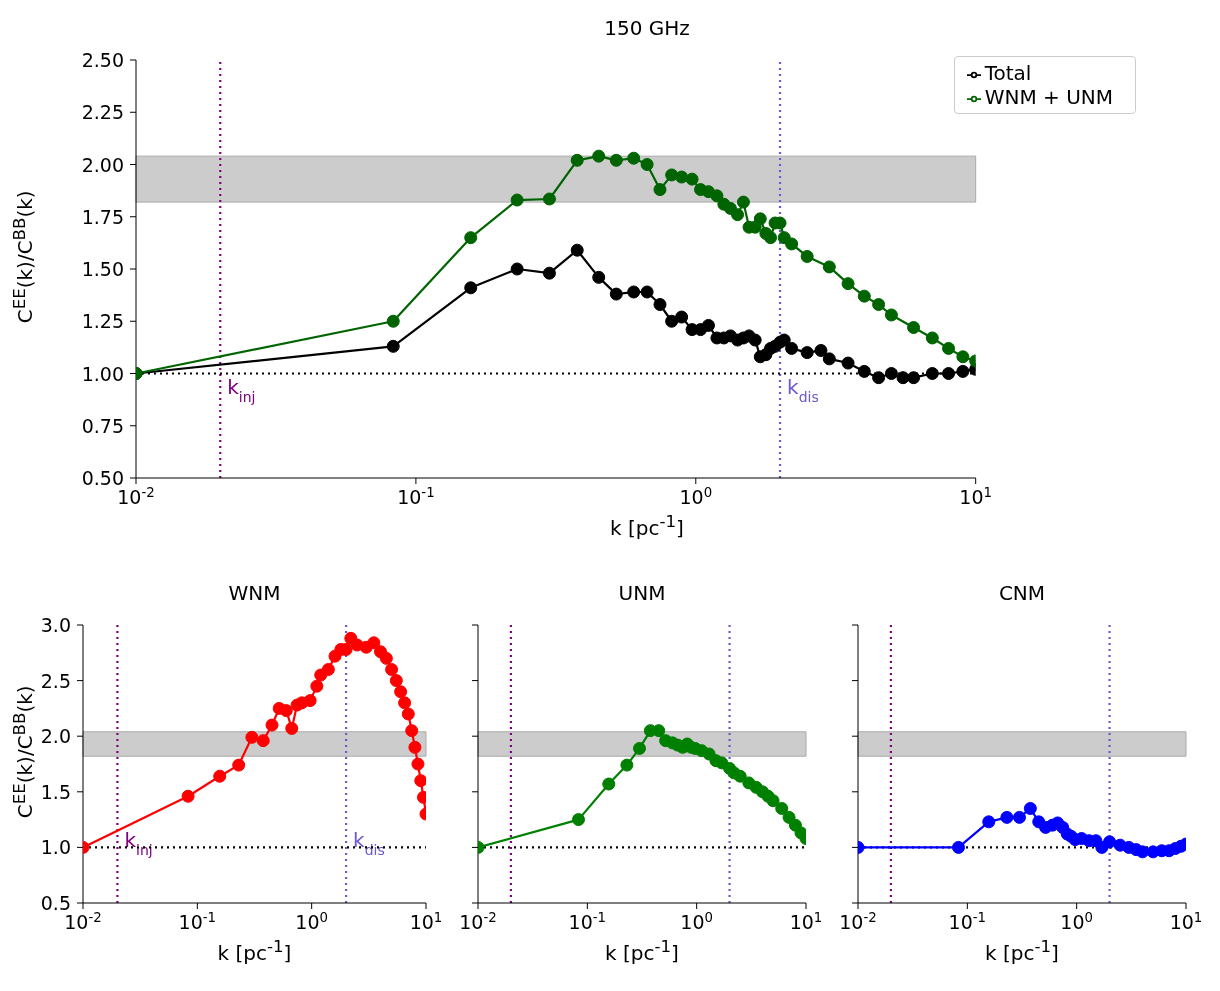 Image resolution: width=1220 pixels, height=991 pixels. I want to click on legend-label: Total, so click(1008, 73).